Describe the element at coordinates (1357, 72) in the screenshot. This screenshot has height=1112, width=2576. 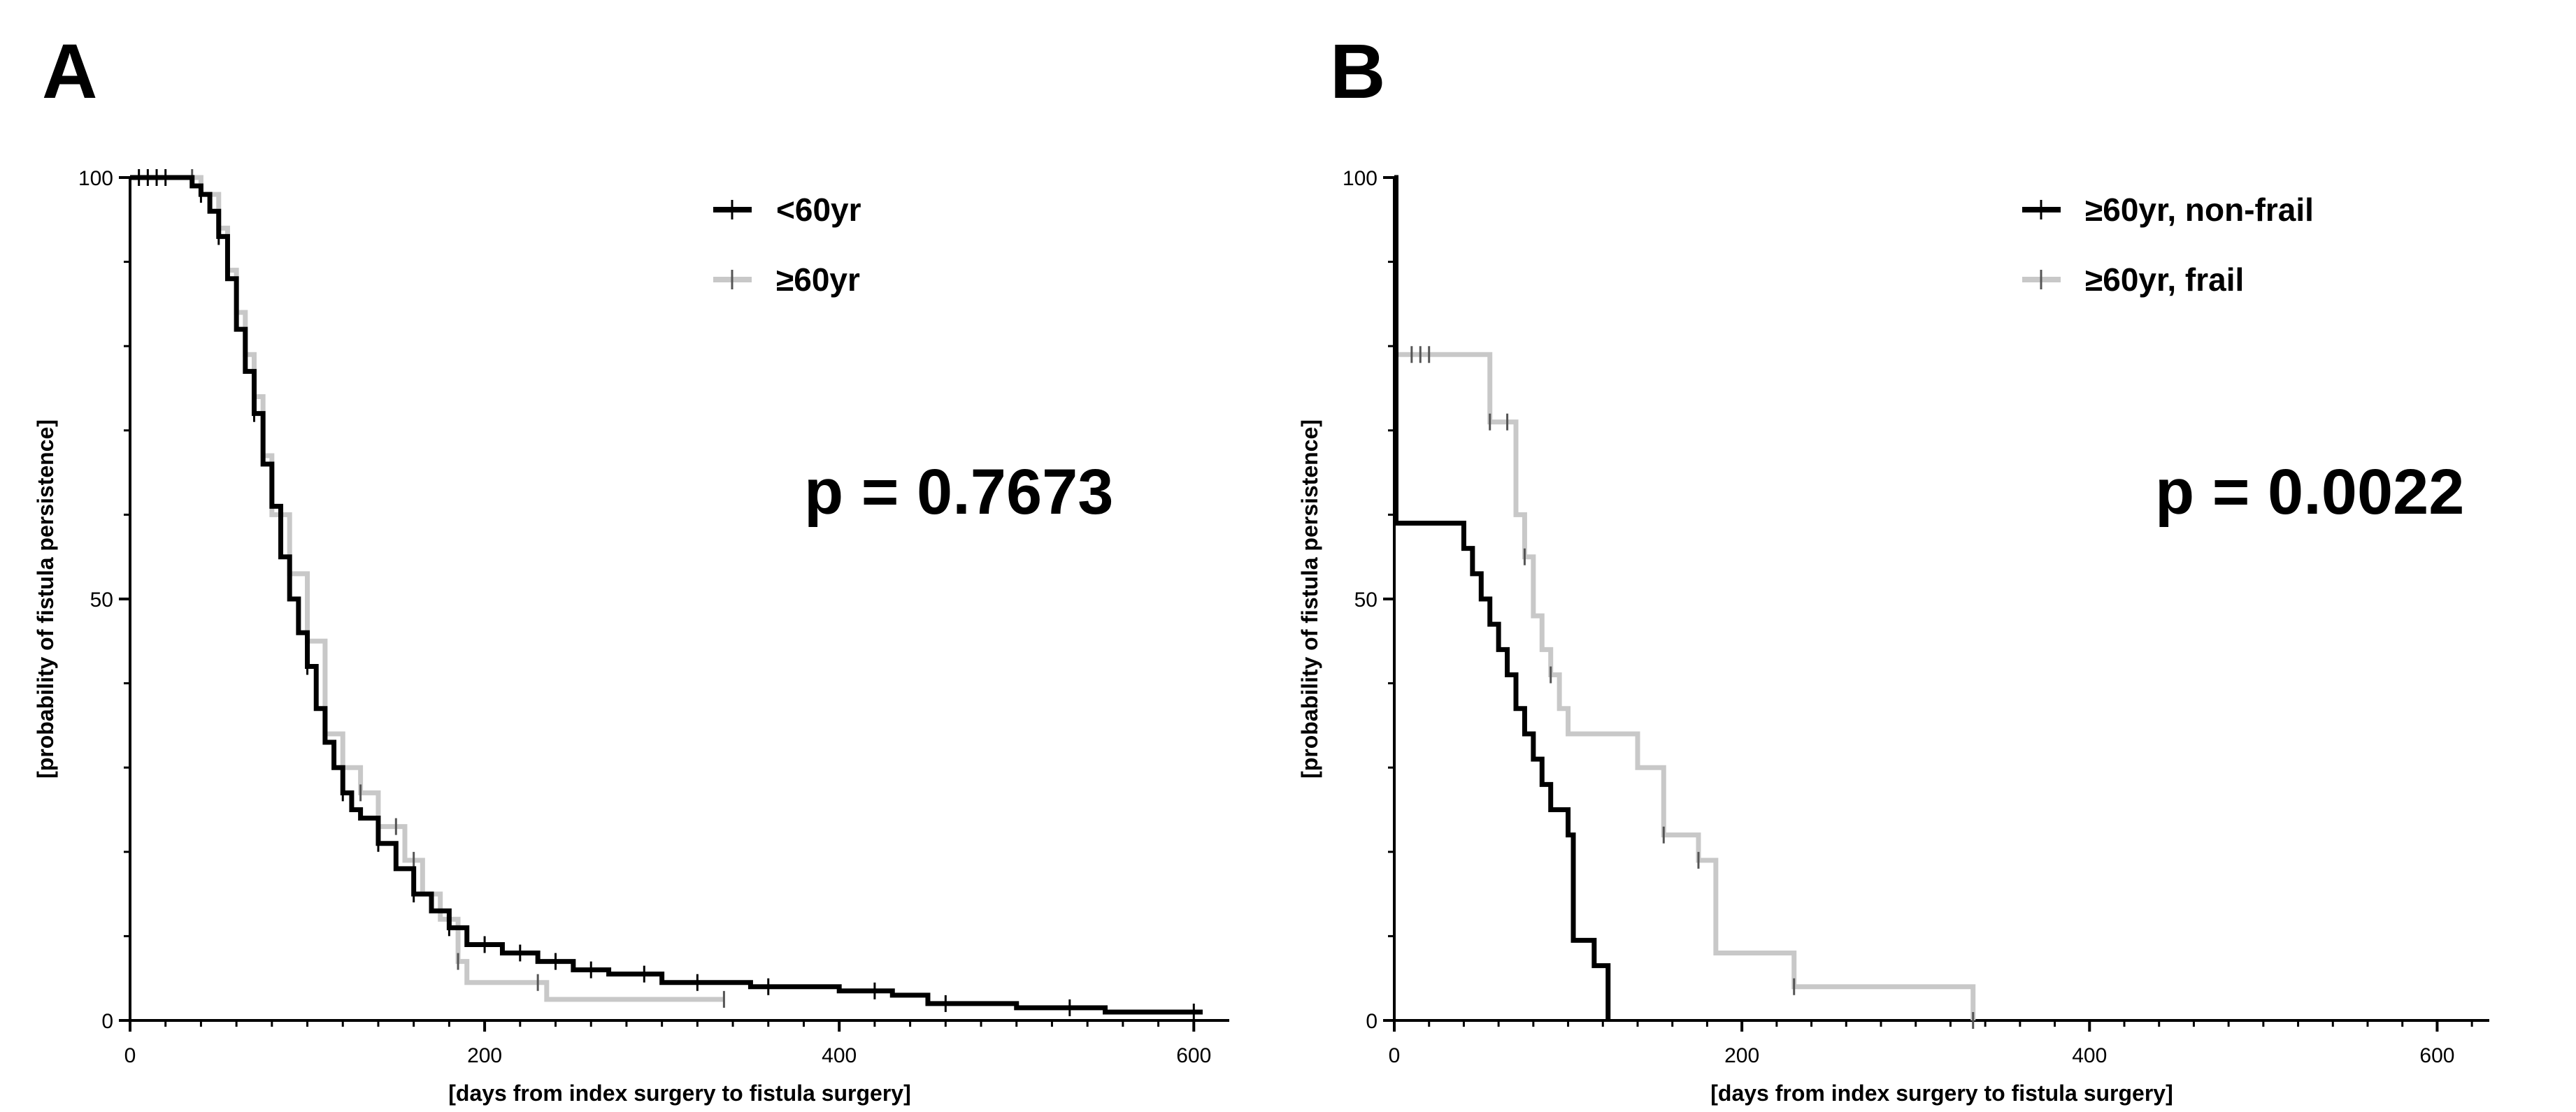
I see `panel-label: B` at that location.